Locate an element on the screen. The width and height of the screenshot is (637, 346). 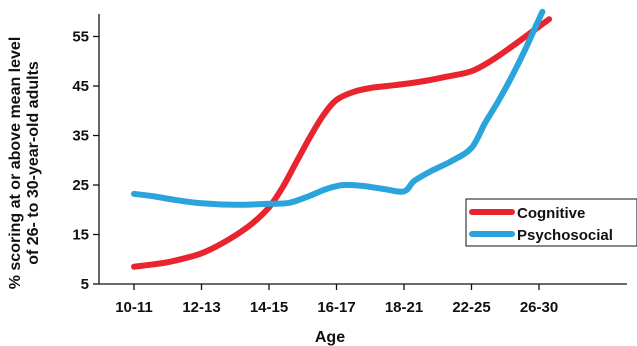
y-axis-title-line-1: % scoring at or above mean level is located at coordinates (15, 163).